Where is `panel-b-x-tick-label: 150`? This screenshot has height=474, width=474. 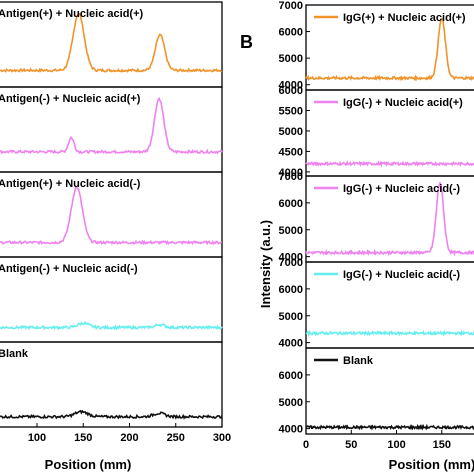
panel-b-x-tick-label: 150 is located at coordinates (442, 445).